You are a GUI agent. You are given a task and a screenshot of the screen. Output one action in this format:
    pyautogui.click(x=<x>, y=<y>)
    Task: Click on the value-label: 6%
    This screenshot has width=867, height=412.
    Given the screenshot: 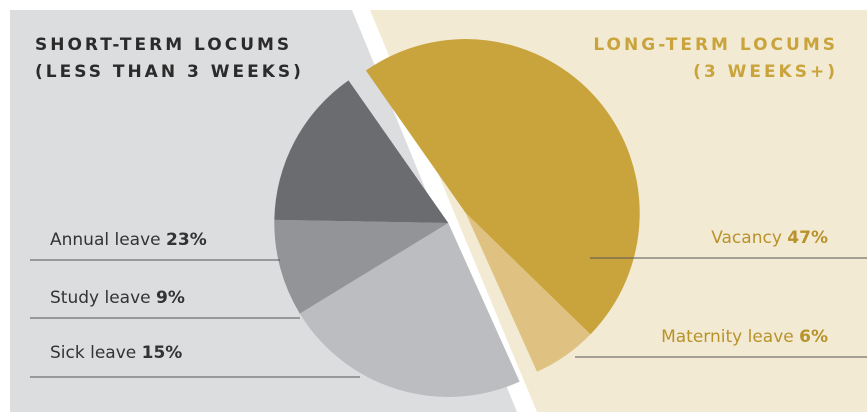 What is the action you would take?
    pyautogui.click(x=813, y=337)
    